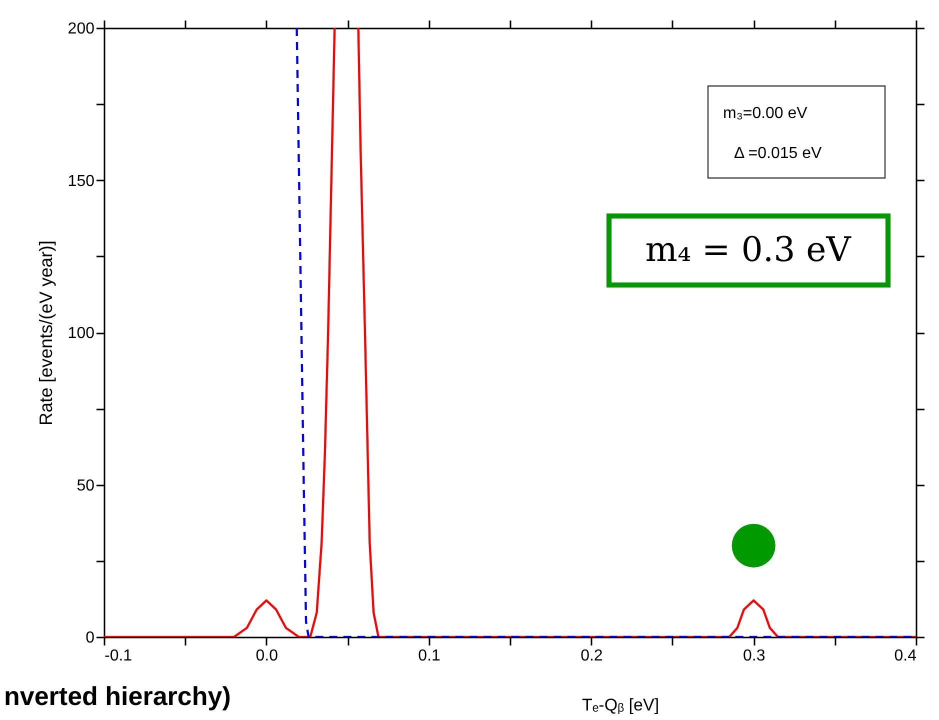 The width and height of the screenshot is (939, 720). What do you see at coordinates (81, 181) in the screenshot?
I see `y-tick-label: 150` at bounding box center [81, 181].